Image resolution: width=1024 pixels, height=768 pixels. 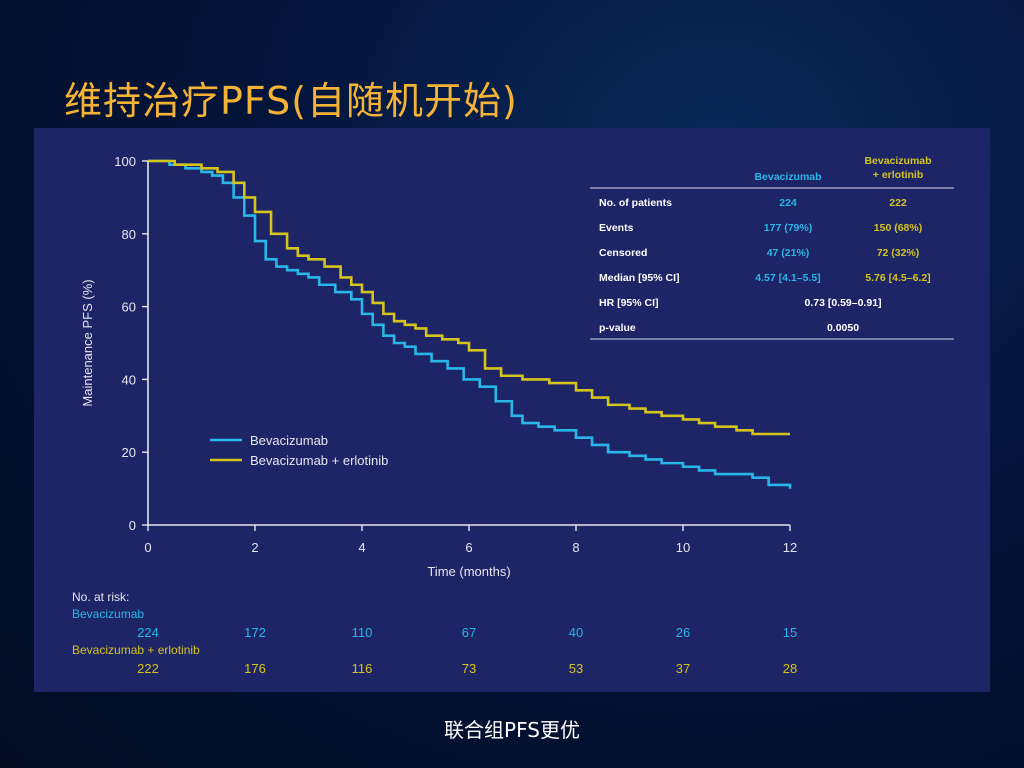 What do you see at coordinates (291, 101) in the screenshot?
I see `slide-title: 维持治疗PFS(自随机开始)` at bounding box center [291, 101].